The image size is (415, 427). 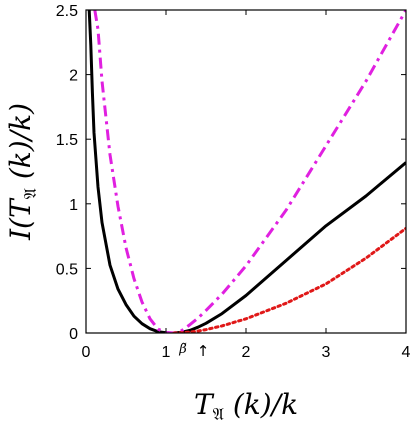 What do you see at coordinates (193, 351) in the screenshot?
I see `beta-annotation: β̃ ↑` at bounding box center [193, 351].